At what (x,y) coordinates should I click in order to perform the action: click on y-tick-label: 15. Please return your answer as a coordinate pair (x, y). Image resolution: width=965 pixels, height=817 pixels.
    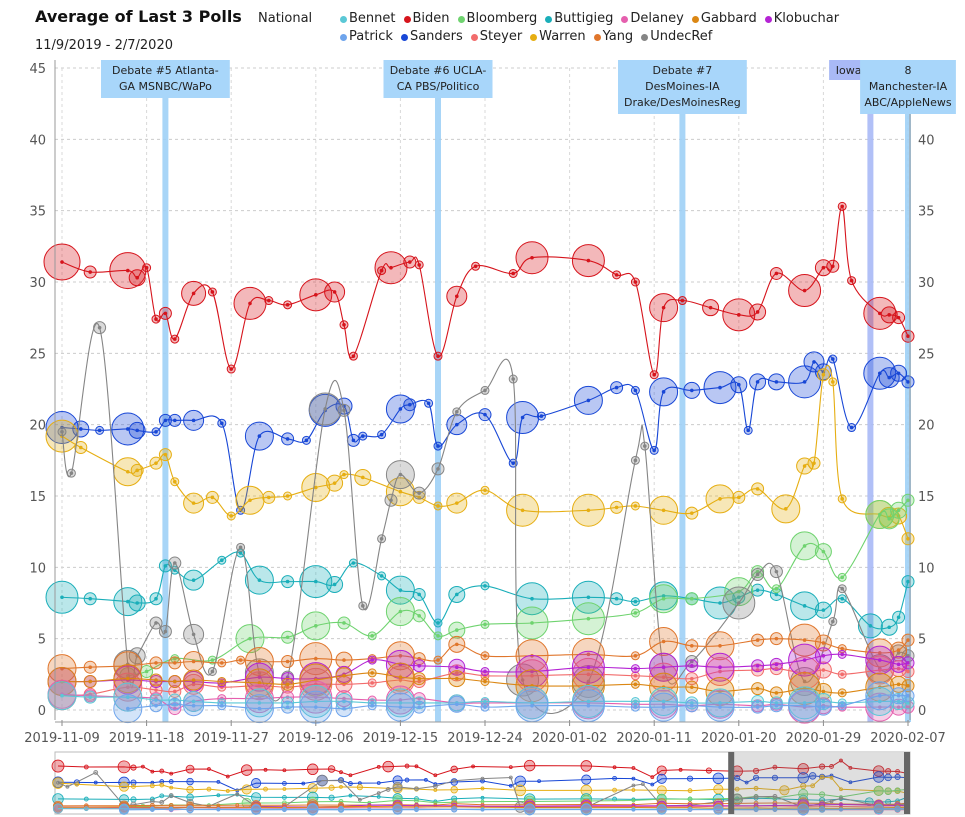
    Looking at the image, I should click on (37, 497).